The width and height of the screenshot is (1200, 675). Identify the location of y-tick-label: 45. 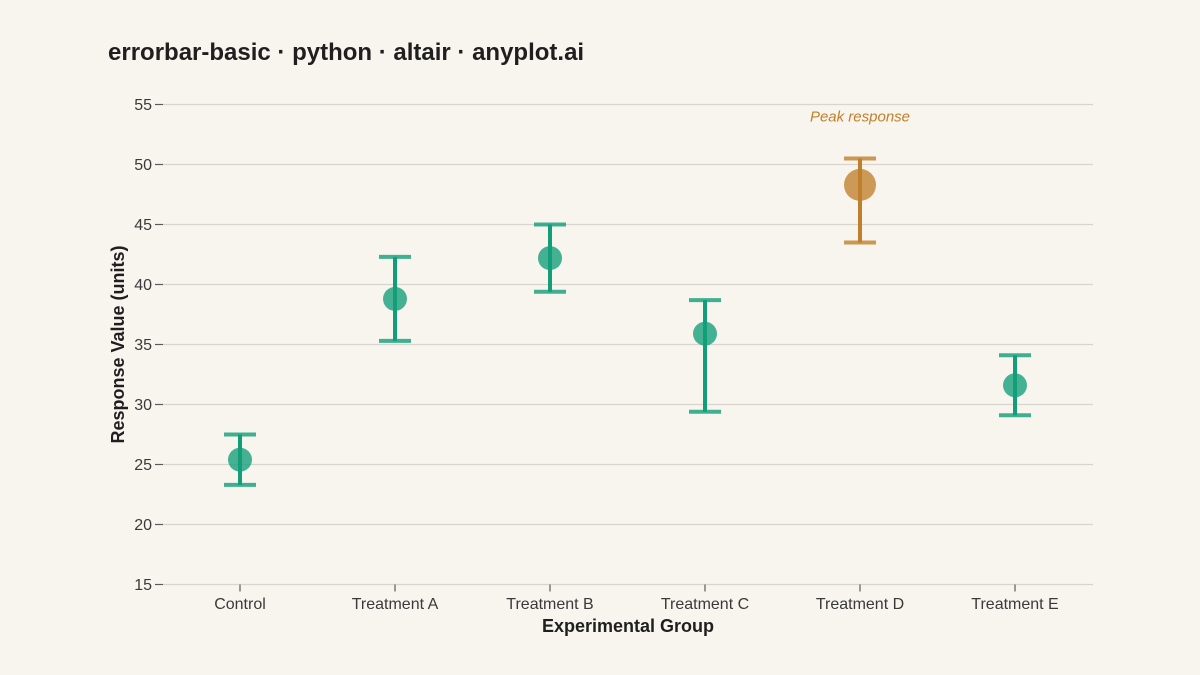
(143, 225).